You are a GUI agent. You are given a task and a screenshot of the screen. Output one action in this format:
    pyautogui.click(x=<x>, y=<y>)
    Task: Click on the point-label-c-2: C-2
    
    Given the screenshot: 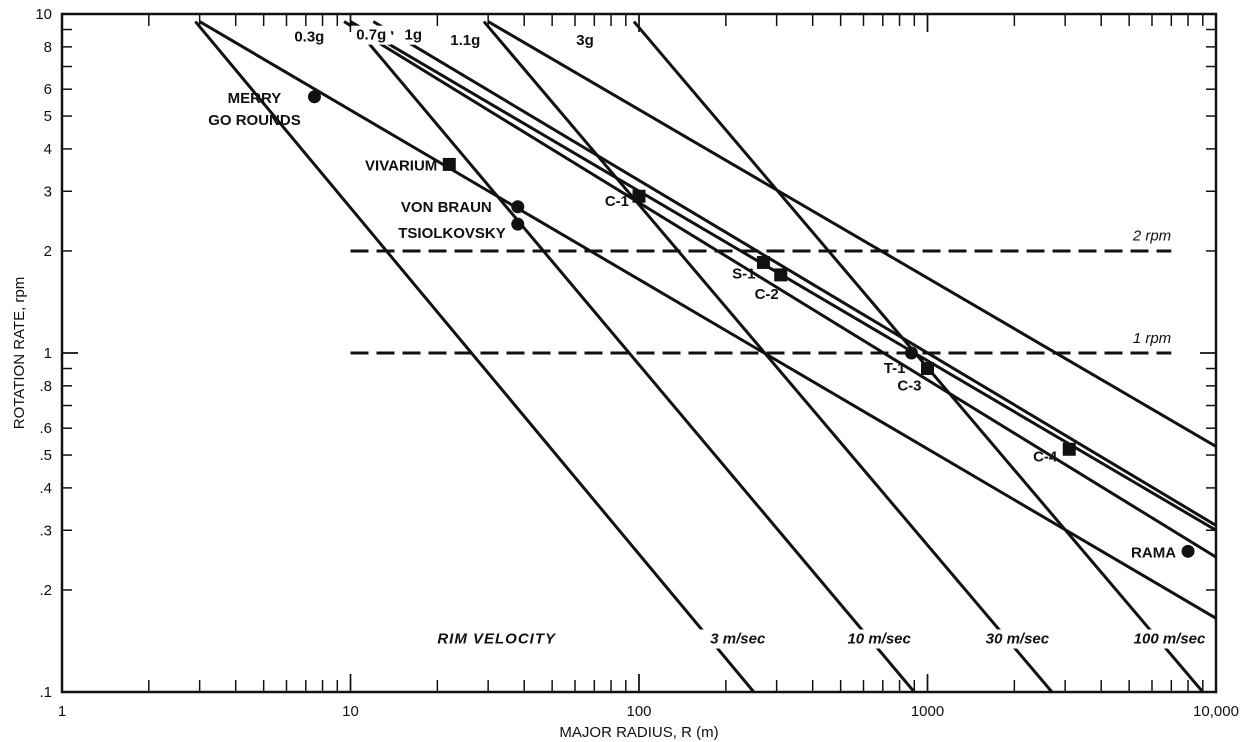 What is the action you would take?
    pyautogui.click(x=767, y=294)
    